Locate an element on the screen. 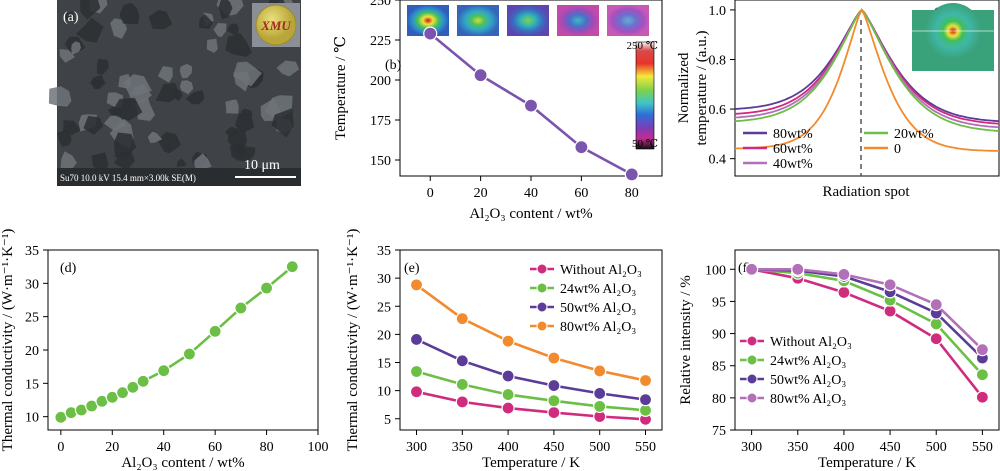 Image resolution: width=1000 pixels, height=471 pixels. legend-label: Without Al₂O₃ is located at coordinates (811, 342).